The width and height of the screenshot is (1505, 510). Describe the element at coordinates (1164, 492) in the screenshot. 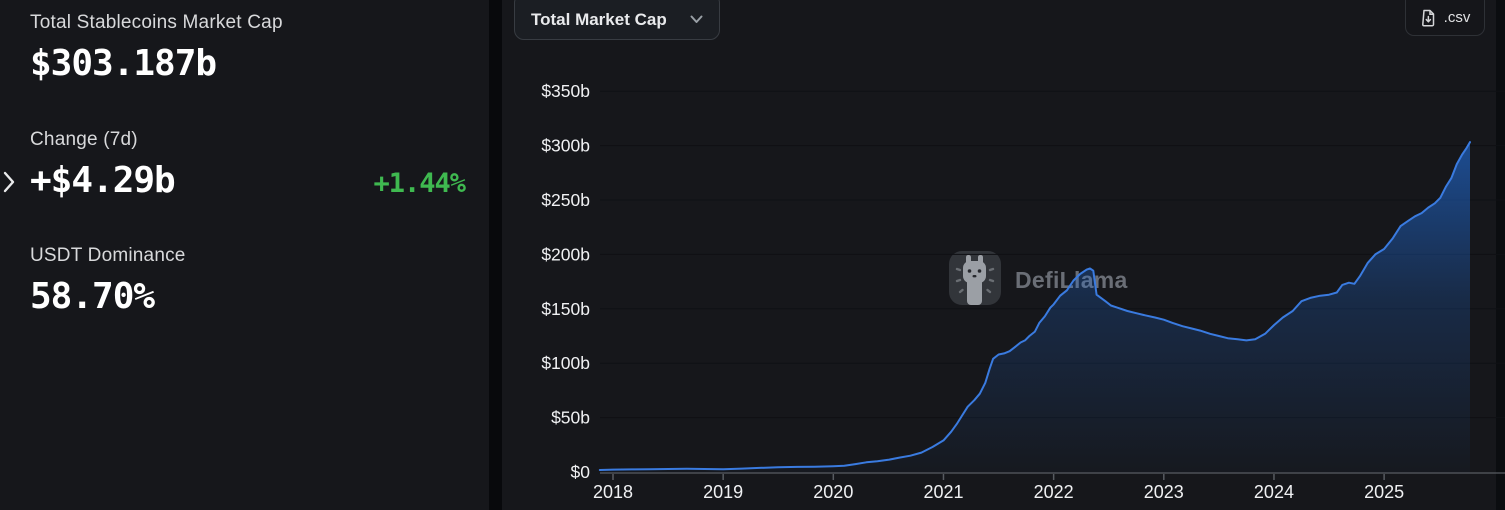

I see `x-axis-label: 2023` at that location.